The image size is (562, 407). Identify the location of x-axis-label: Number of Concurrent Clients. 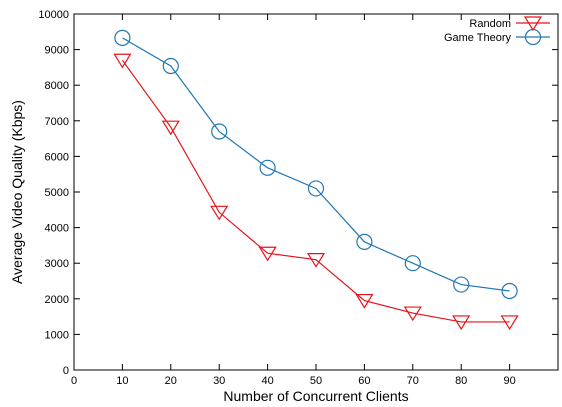
(315, 396).